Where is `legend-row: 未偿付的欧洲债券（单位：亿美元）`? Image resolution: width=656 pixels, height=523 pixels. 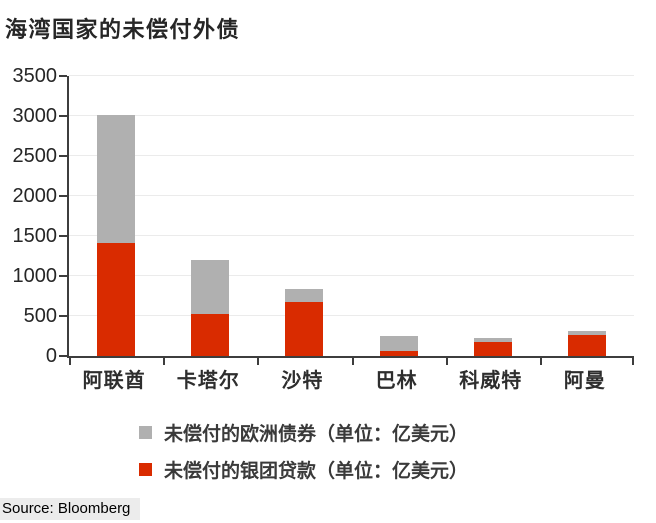 legend-row: 未偿付的欧洲债券（单位：亿美元） is located at coordinates (303, 432).